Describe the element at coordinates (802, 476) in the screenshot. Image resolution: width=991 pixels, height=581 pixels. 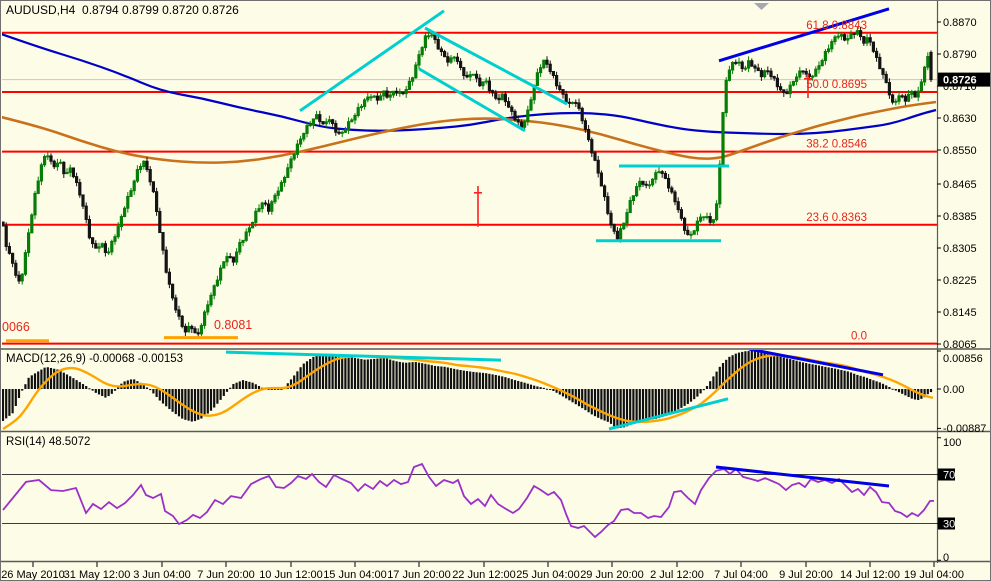
I see `rsi-blue-descending-line` at that location.